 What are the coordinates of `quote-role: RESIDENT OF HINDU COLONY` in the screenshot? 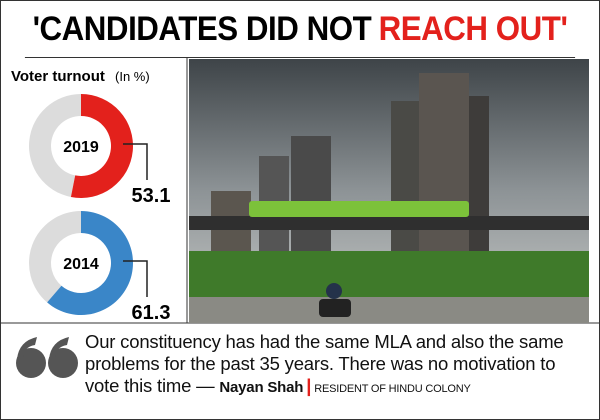 It's located at (392, 389).